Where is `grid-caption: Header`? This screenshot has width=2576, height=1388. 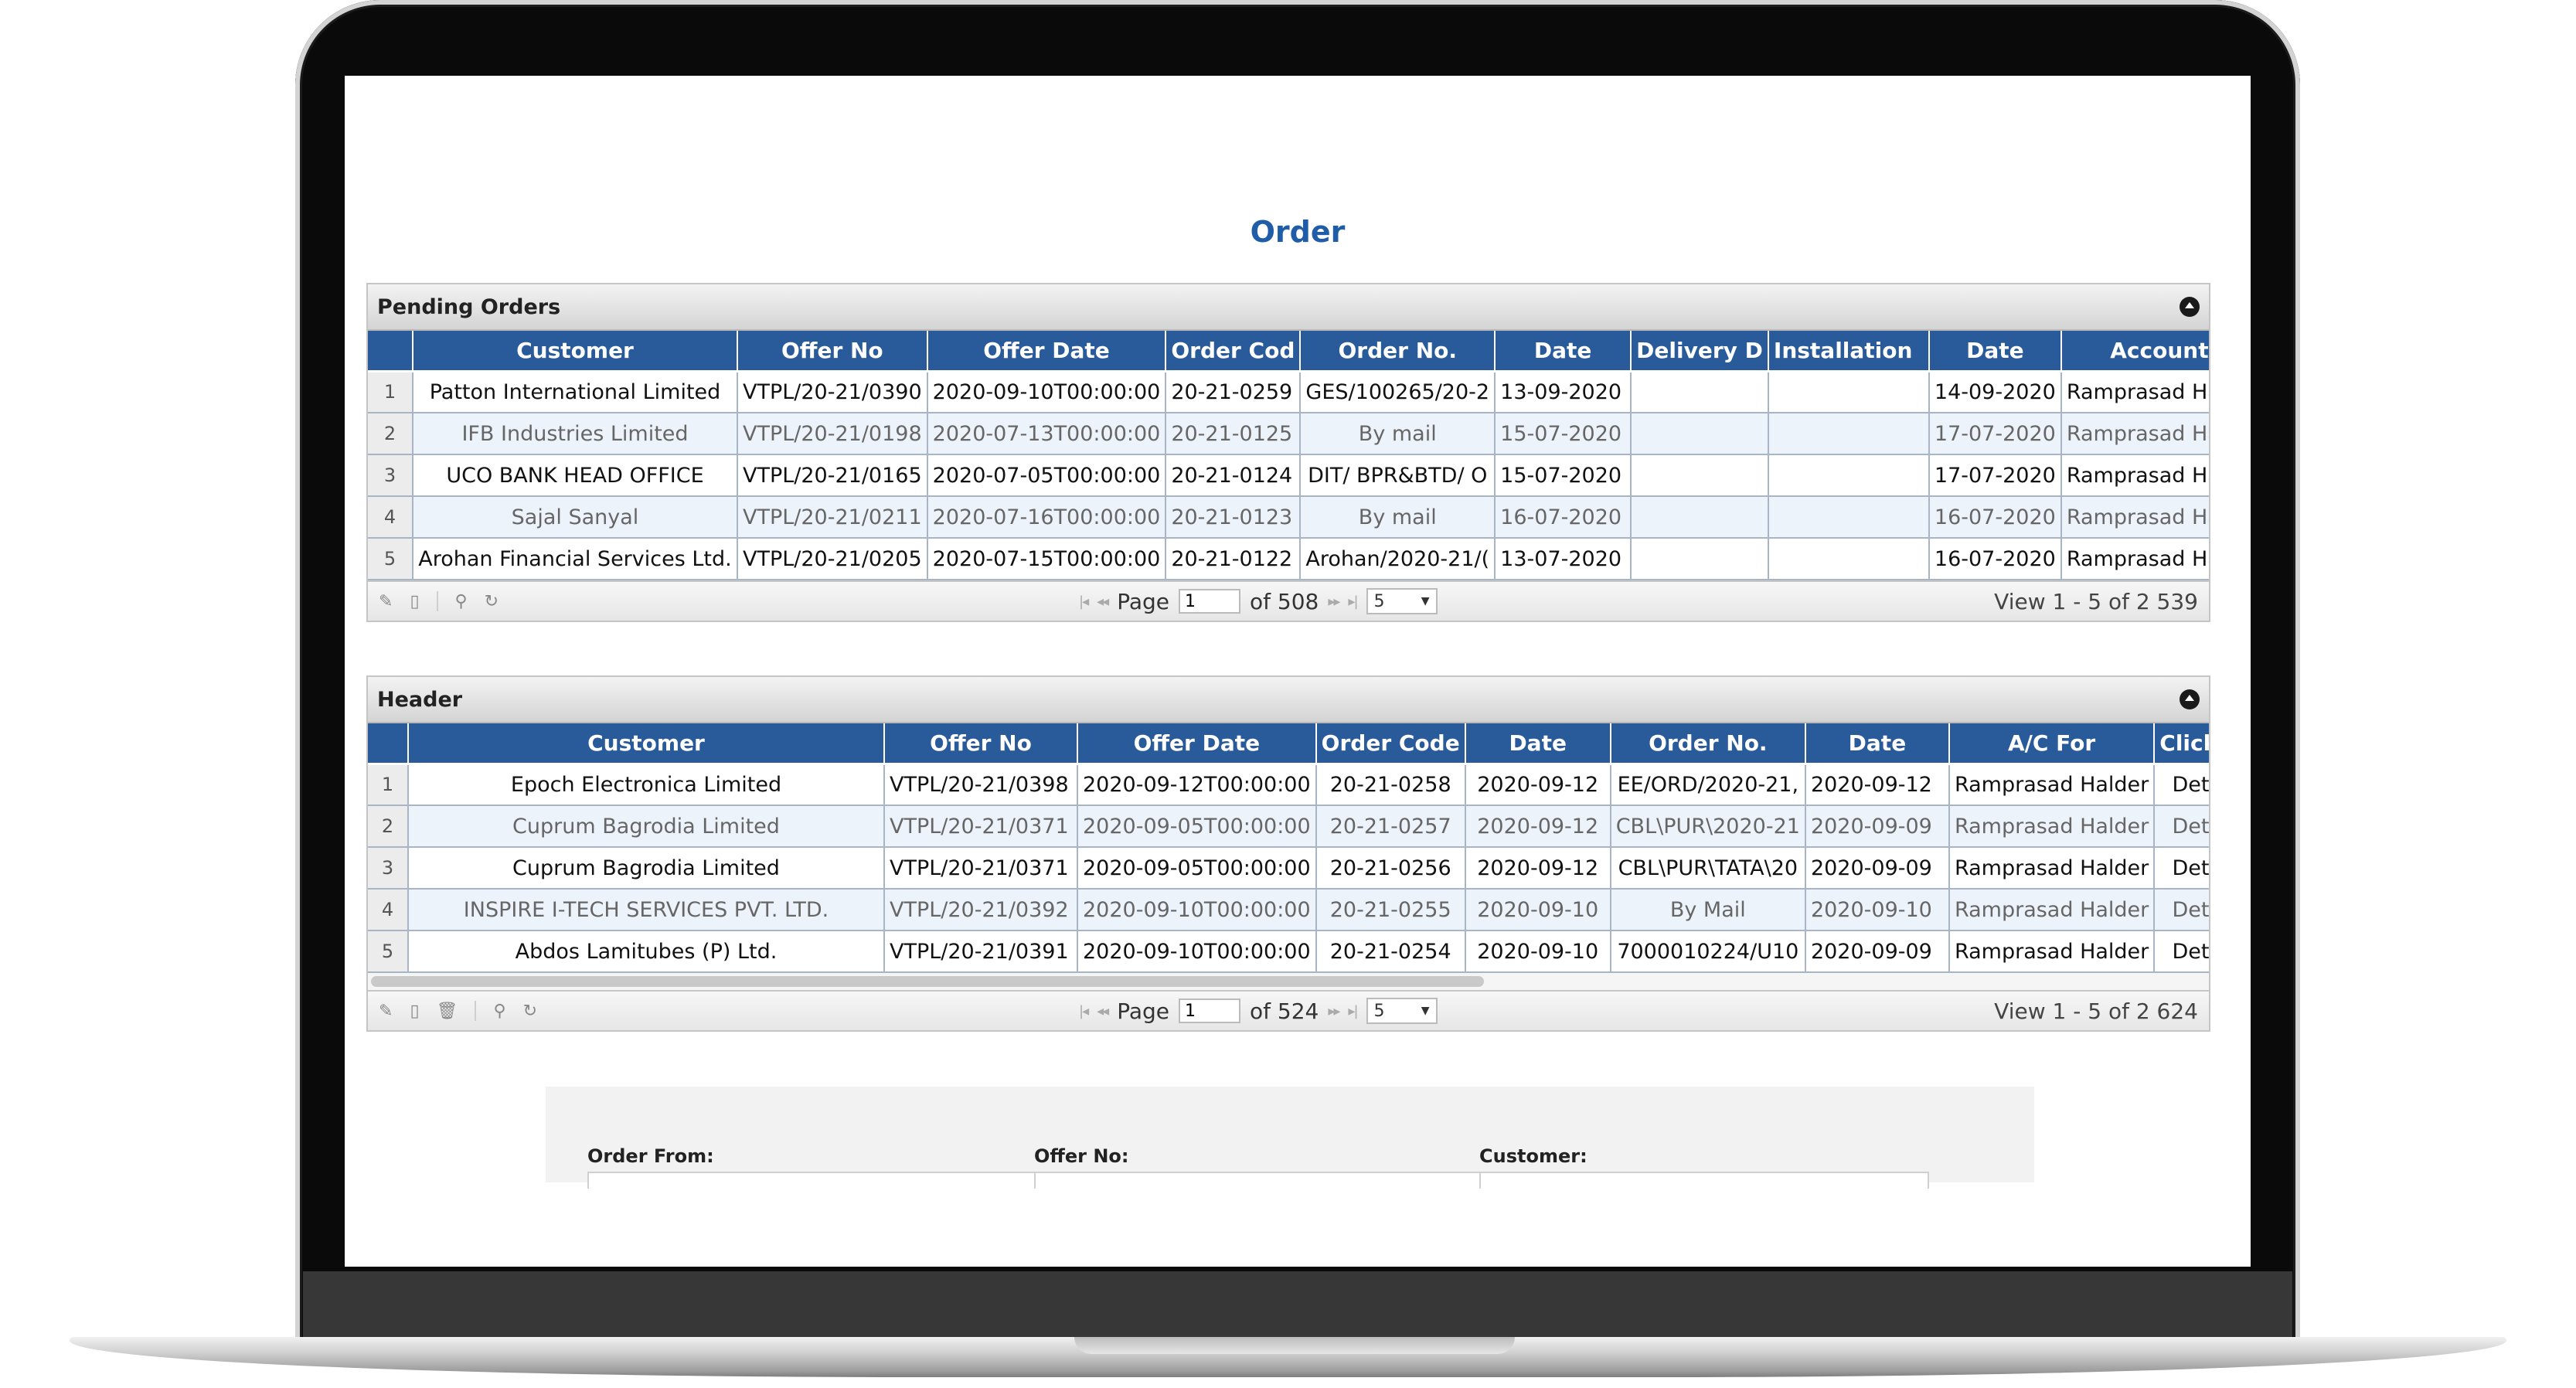 grid-caption: Header is located at coordinates (1288, 700).